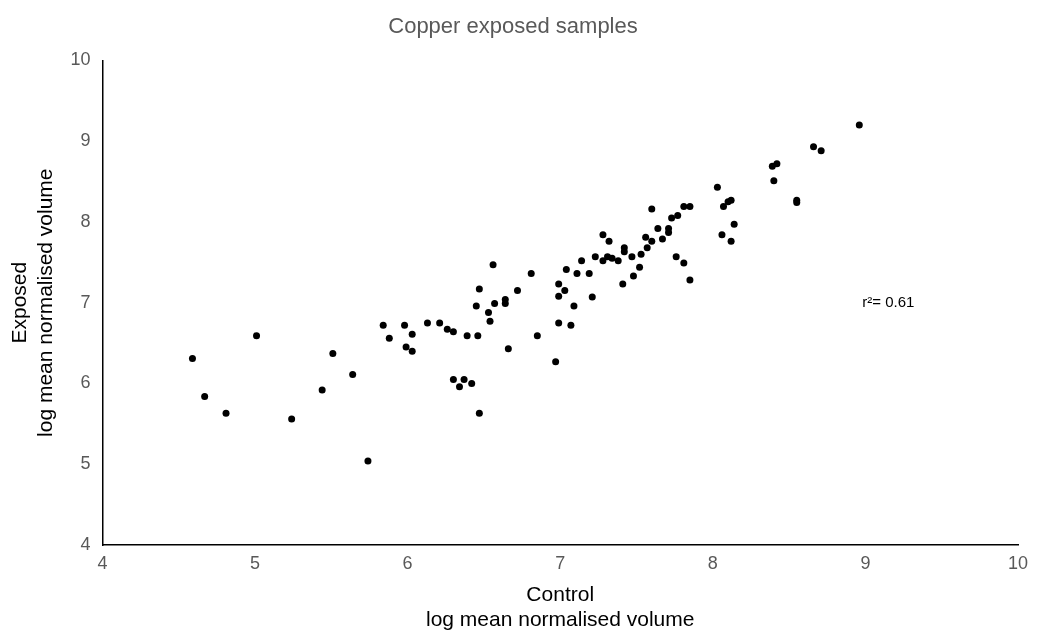  Describe the element at coordinates (80, 59) in the screenshot. I see `y-tick-label: 10` at that location.